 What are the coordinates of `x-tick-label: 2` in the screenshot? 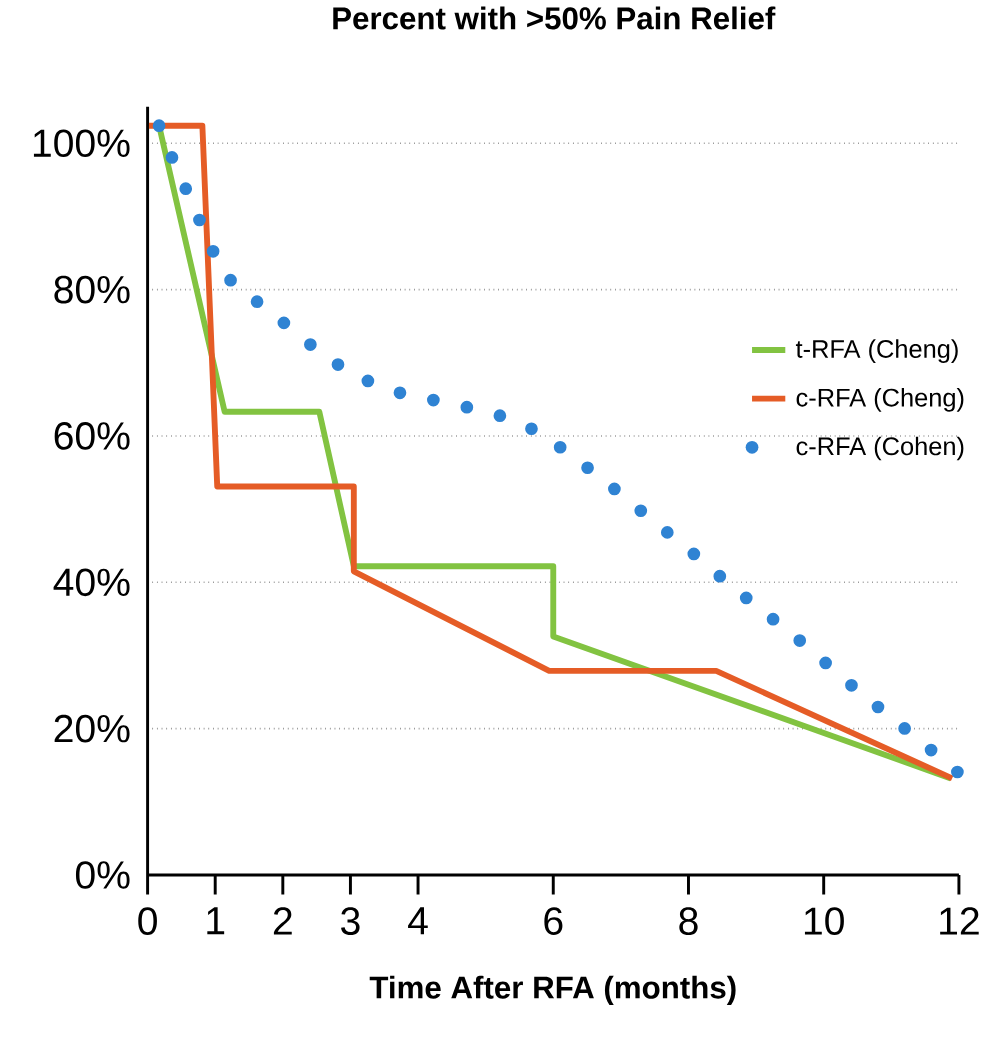 It's located at (282, 921).